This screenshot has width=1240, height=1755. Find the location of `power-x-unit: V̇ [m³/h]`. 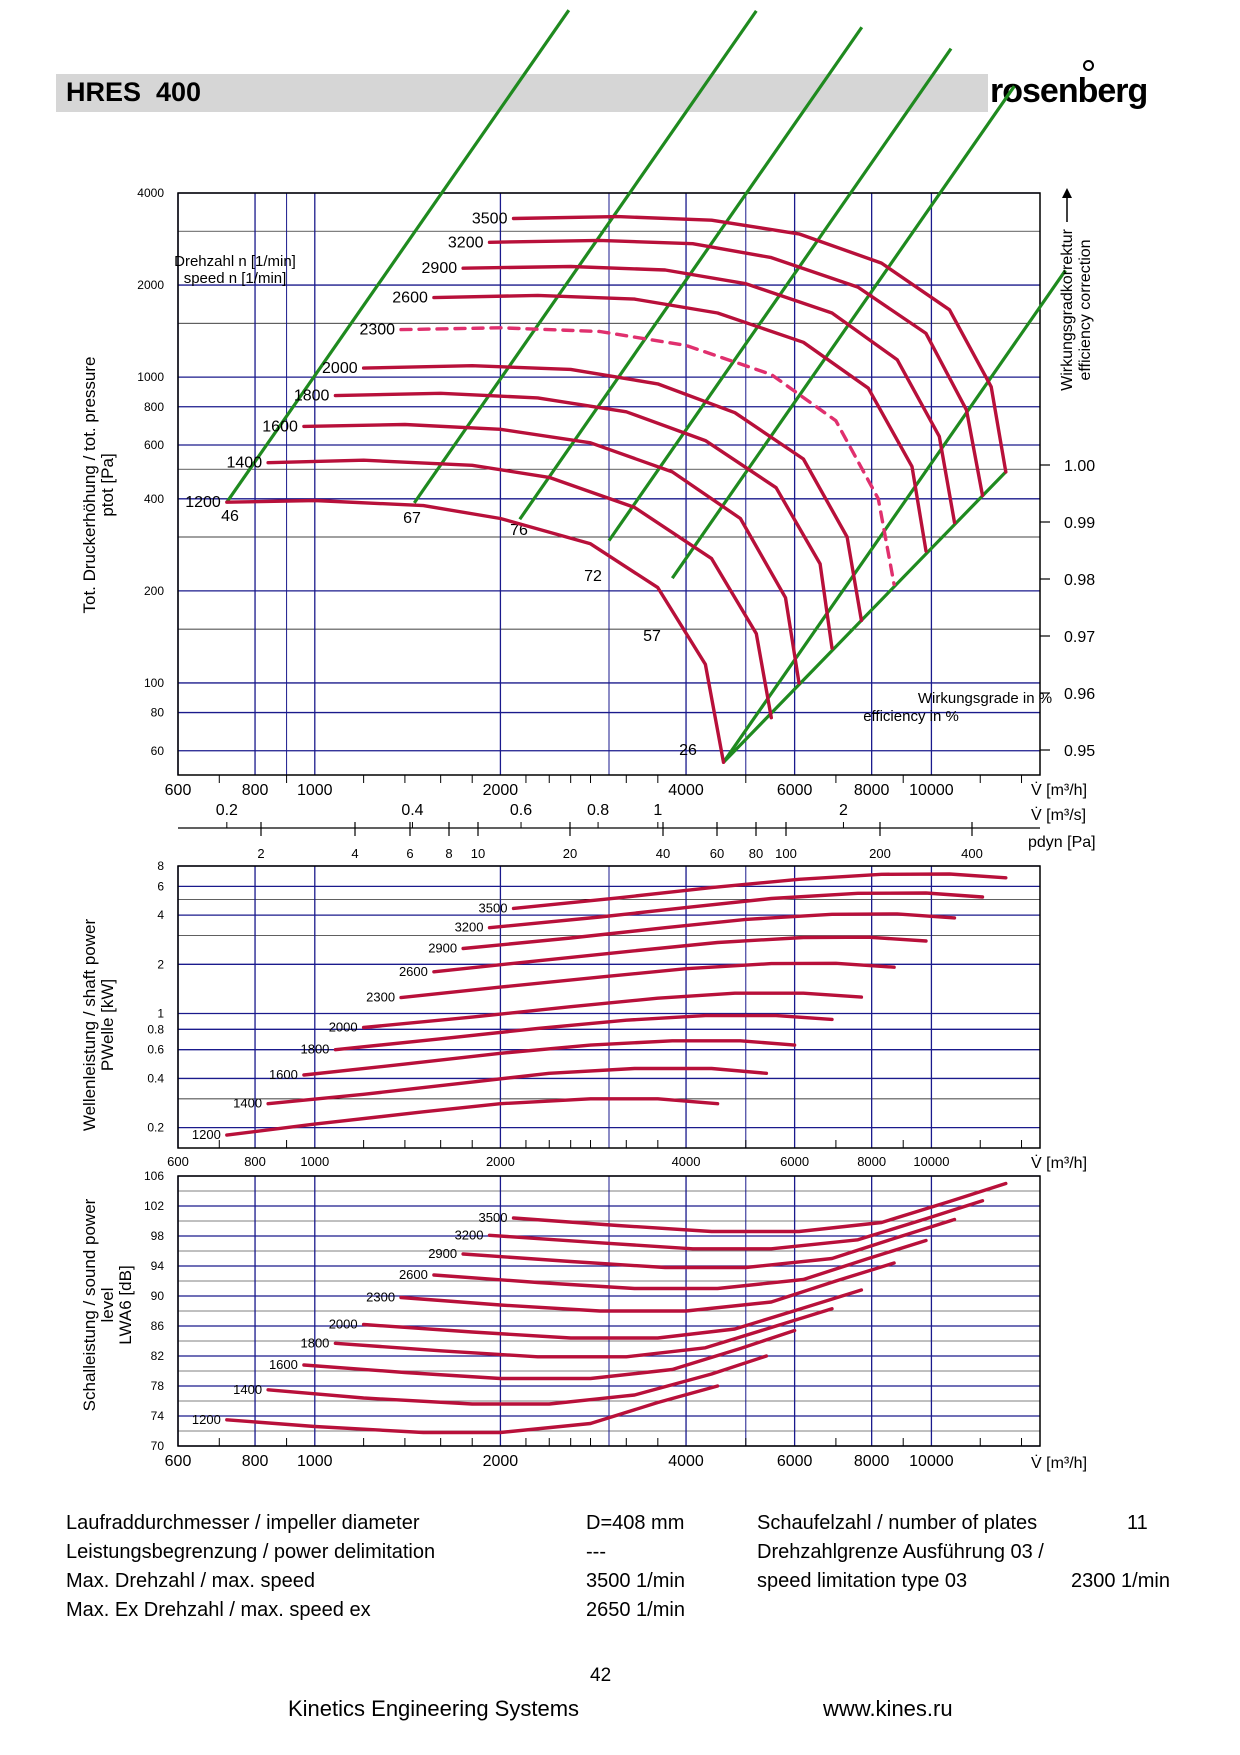

power-x-unit: V̇ [m³/h] is located at coordinates (1059, 1163).